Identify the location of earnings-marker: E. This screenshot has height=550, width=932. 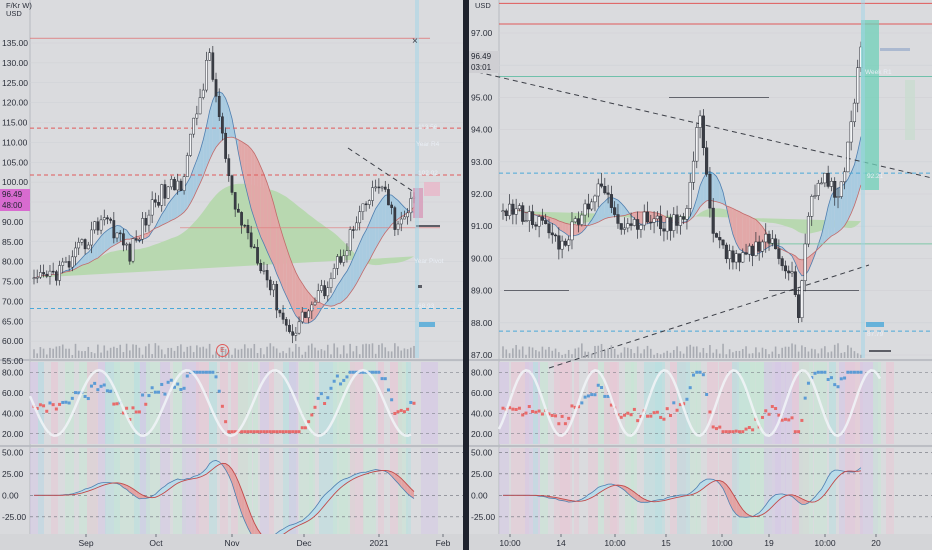
(222, 350).